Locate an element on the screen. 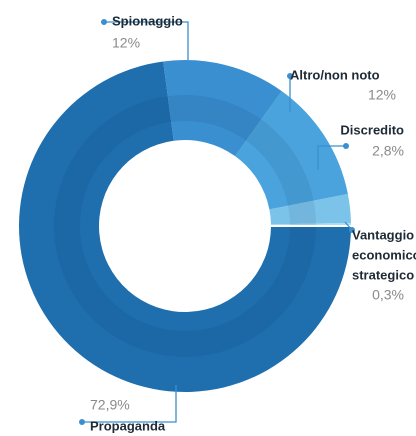  category-label: Vantaggio is located at coordinates (383, 234).